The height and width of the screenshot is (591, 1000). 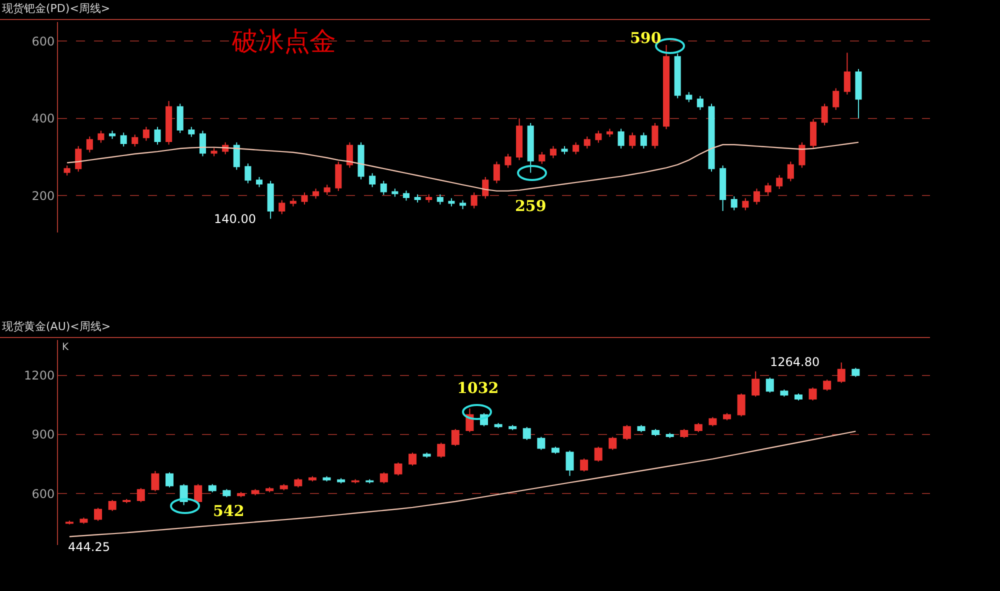 I want to click on annotation: 444.25, so click(x=89, y=547).